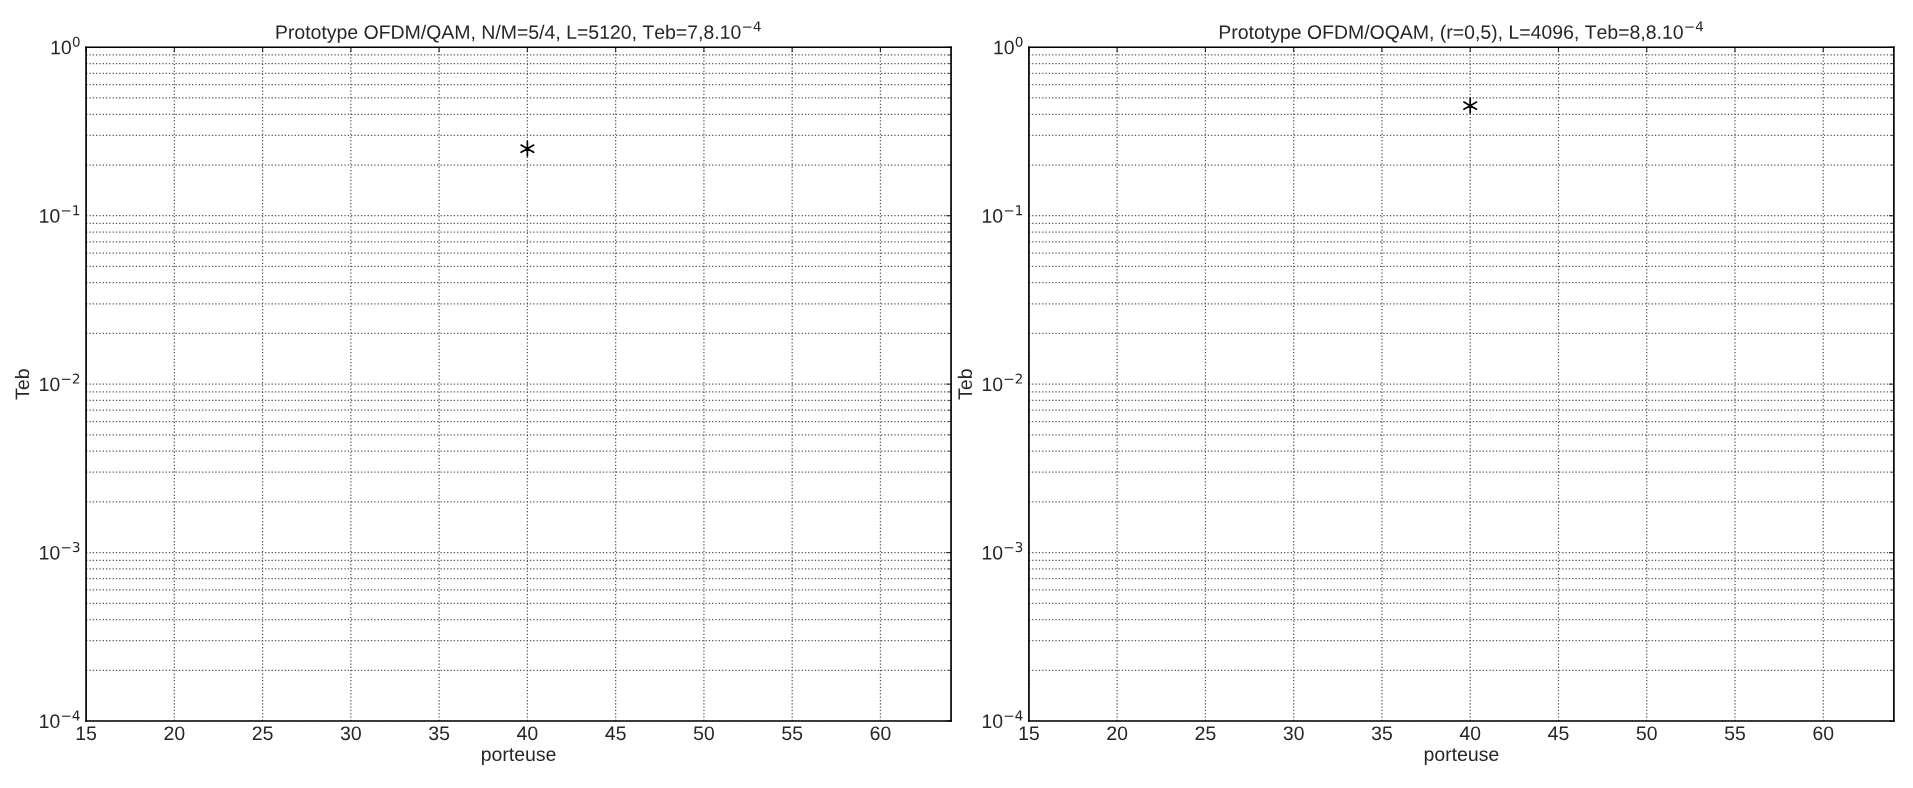  Describe the element at coordinates (1461, 32) in the screenshot. I see `chart-title: Prototype OFDM/OQAM, (r=0,5), L=4096, Teb=8,8.10$^{−4}$` at that location.